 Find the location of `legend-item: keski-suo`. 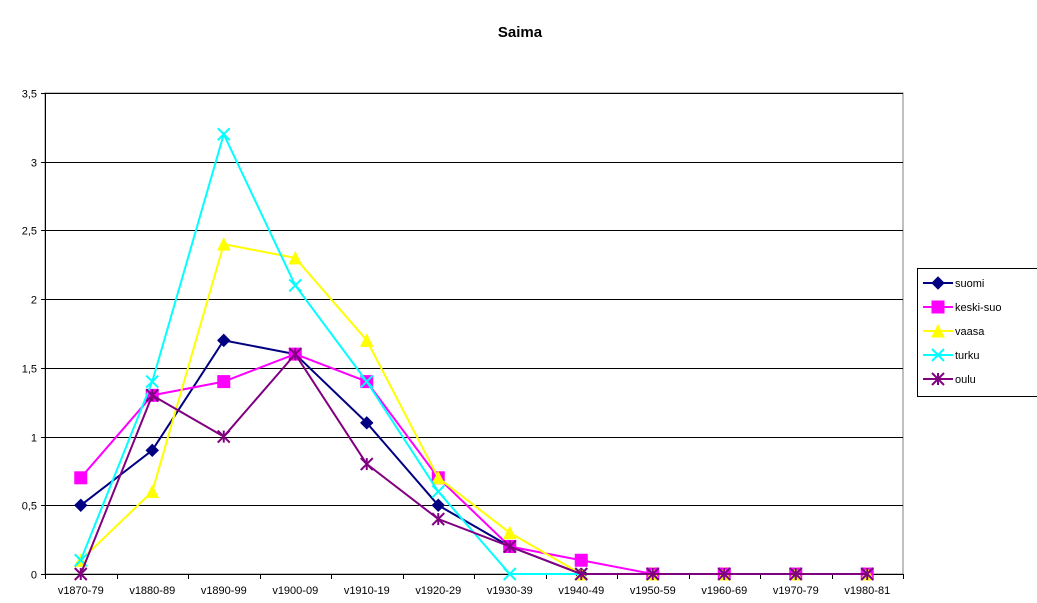

legend-item: keski-suo is located at coordinates (962, 307).